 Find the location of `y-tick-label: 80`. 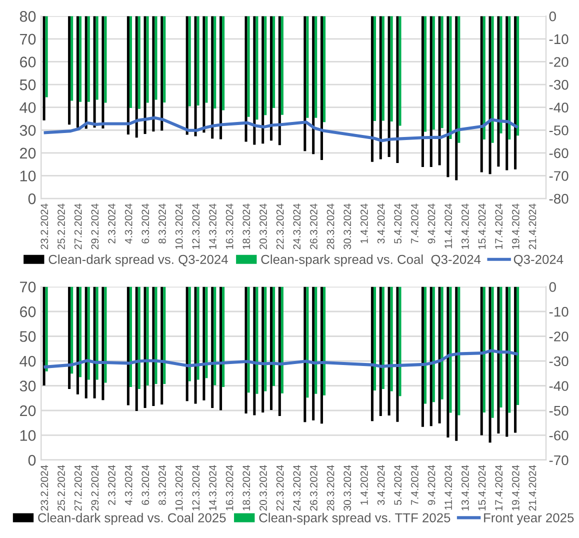

y-tick-label: 80 is located at coordinates (28, 16).